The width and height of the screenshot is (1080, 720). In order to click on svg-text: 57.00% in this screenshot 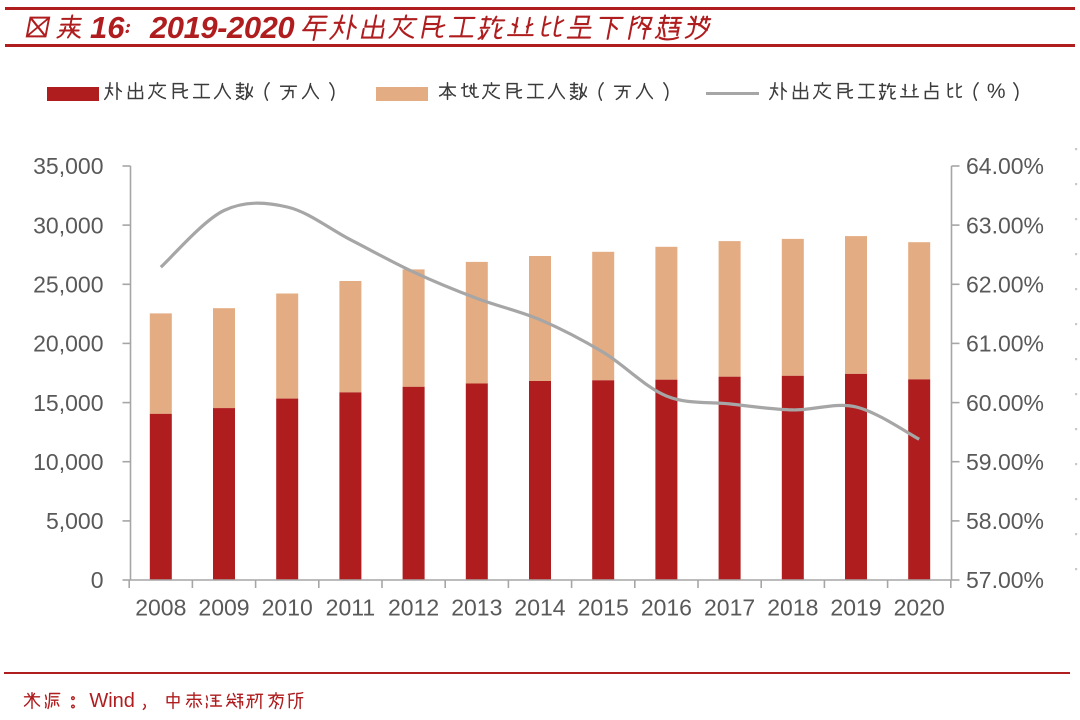, I will do `click(1005, 580)`.